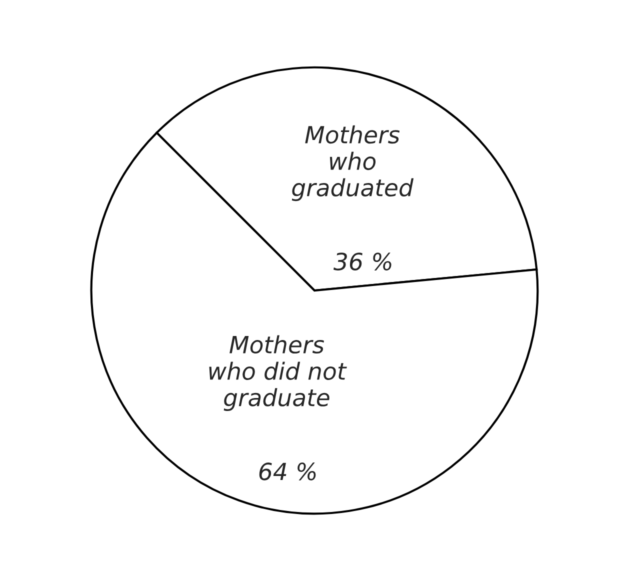 Image resolution: width=629 pixels, height=581 pixels. Describe the element at coordinates (353, 163) in the screenshot. I see `slice-label: Mothers who graduated` at that location.